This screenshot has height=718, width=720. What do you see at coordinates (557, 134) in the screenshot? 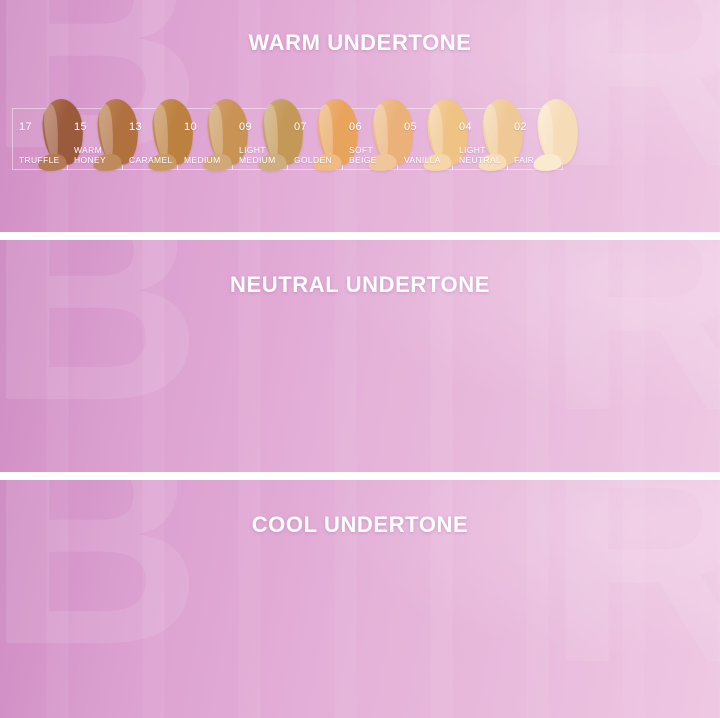
I see `shade-smear` at bounding box center [557, 134].